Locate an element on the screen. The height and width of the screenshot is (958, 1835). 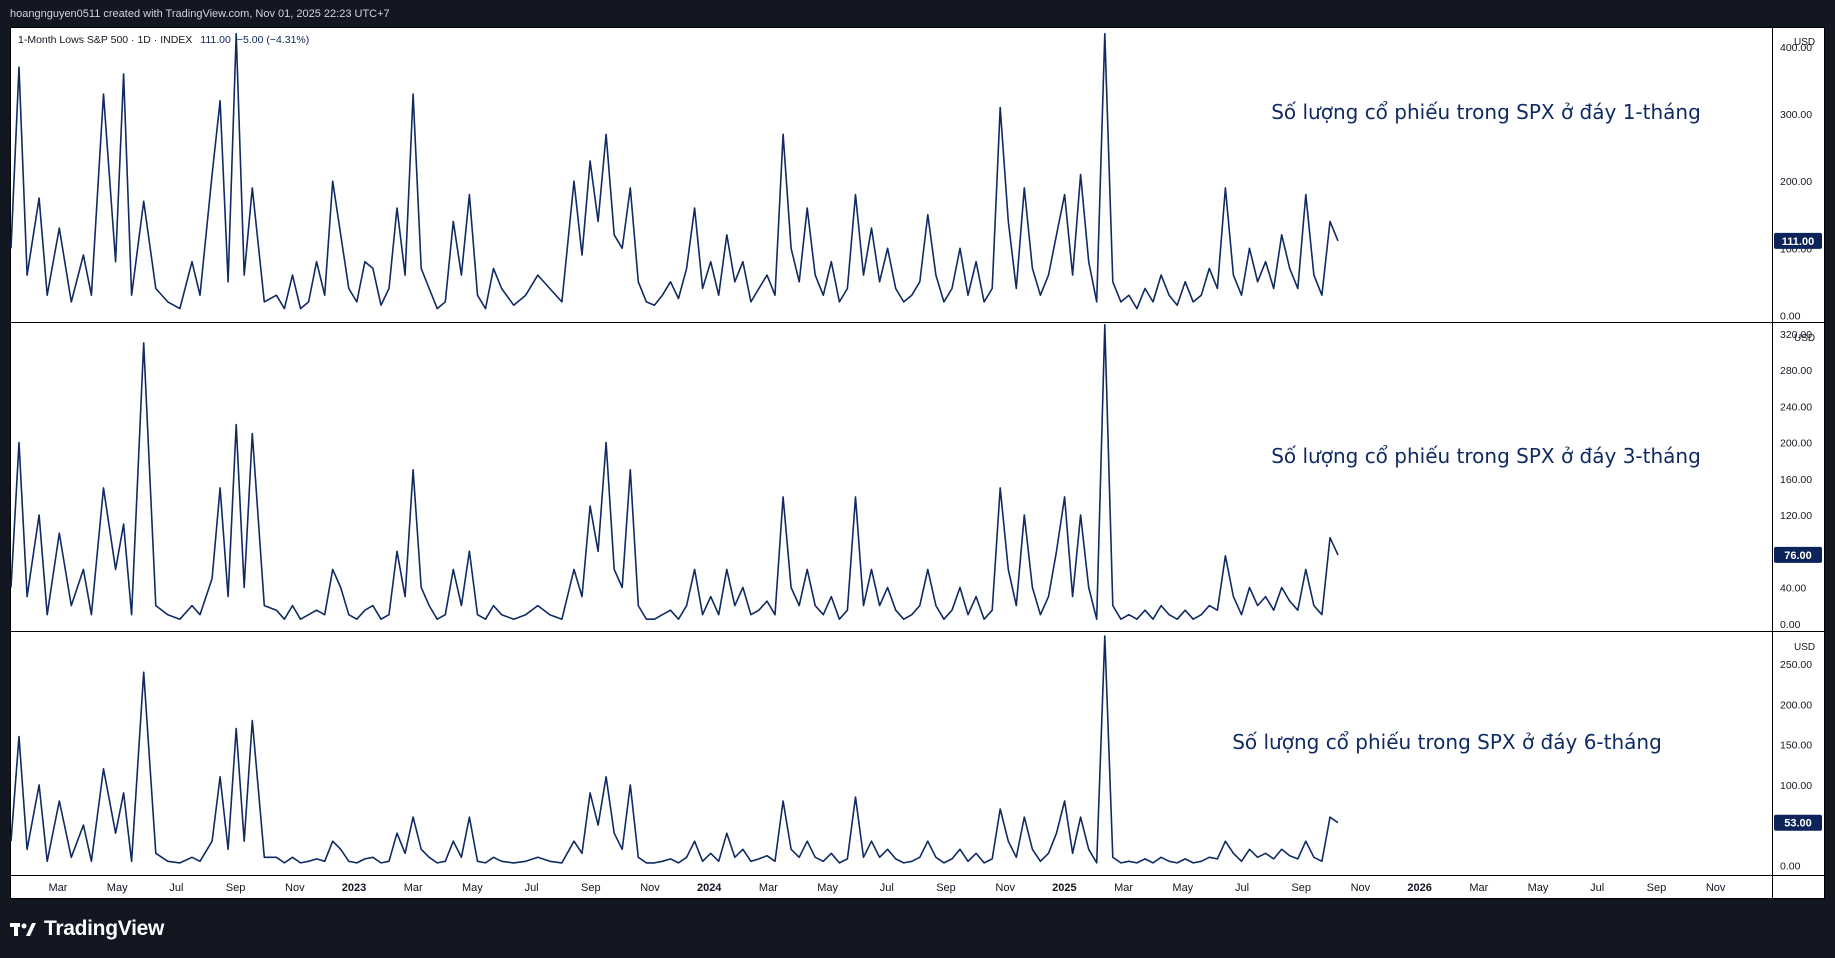
price-tick-label: 160.00 is located at coordinates (1796, 480).